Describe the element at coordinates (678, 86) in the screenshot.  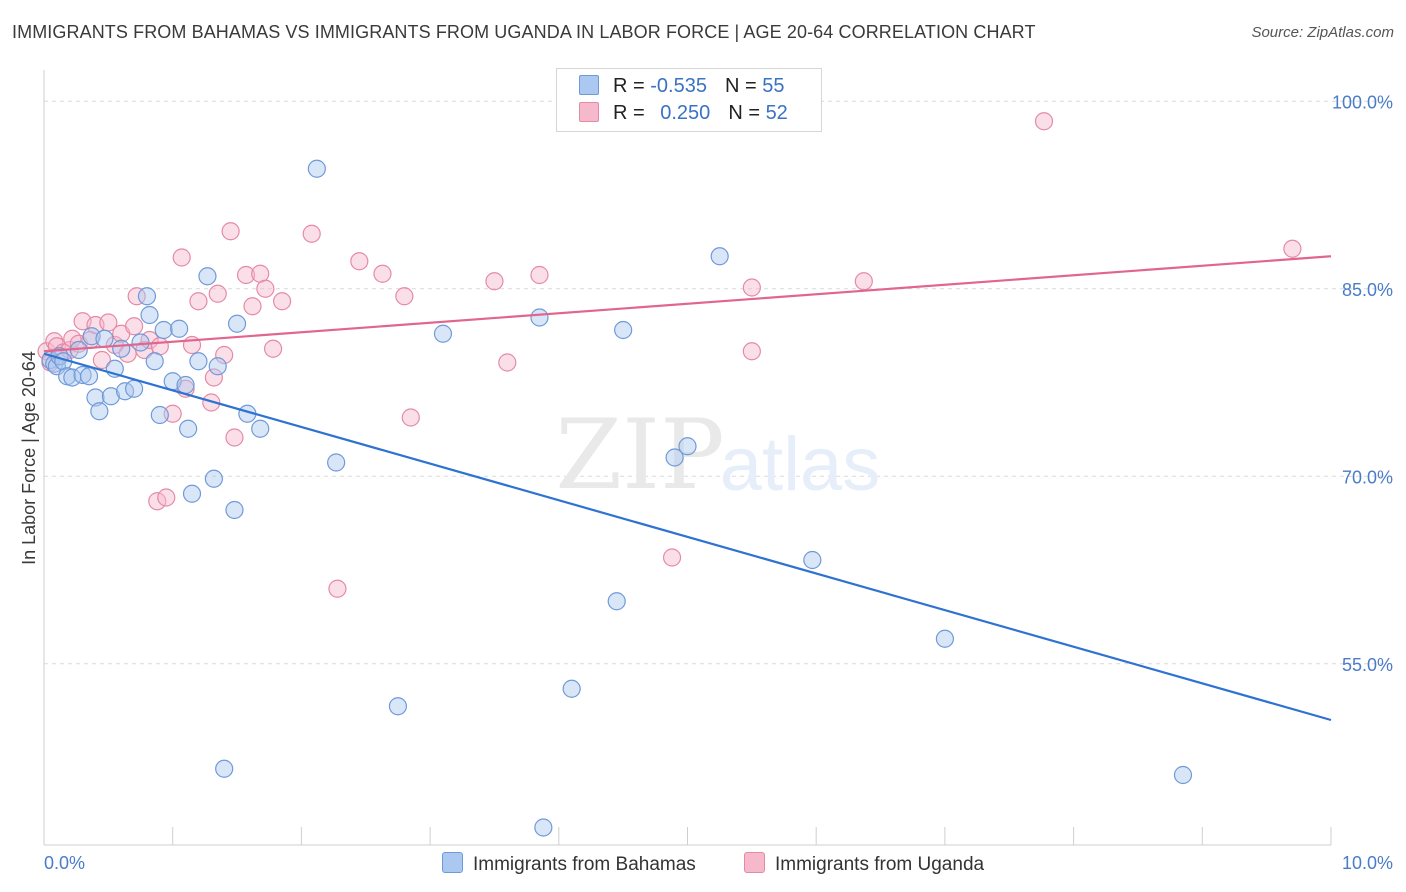
I see `legend-r-value: -0.535` at that location.